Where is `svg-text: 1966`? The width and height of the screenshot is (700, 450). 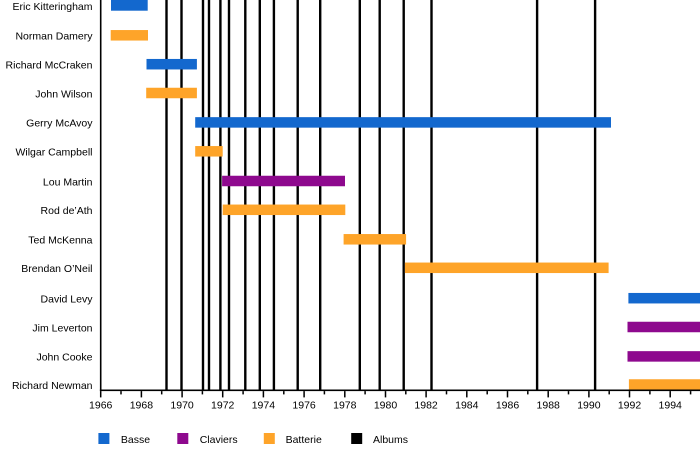 svg-text: 1966 is located at coordinates (101, 406).